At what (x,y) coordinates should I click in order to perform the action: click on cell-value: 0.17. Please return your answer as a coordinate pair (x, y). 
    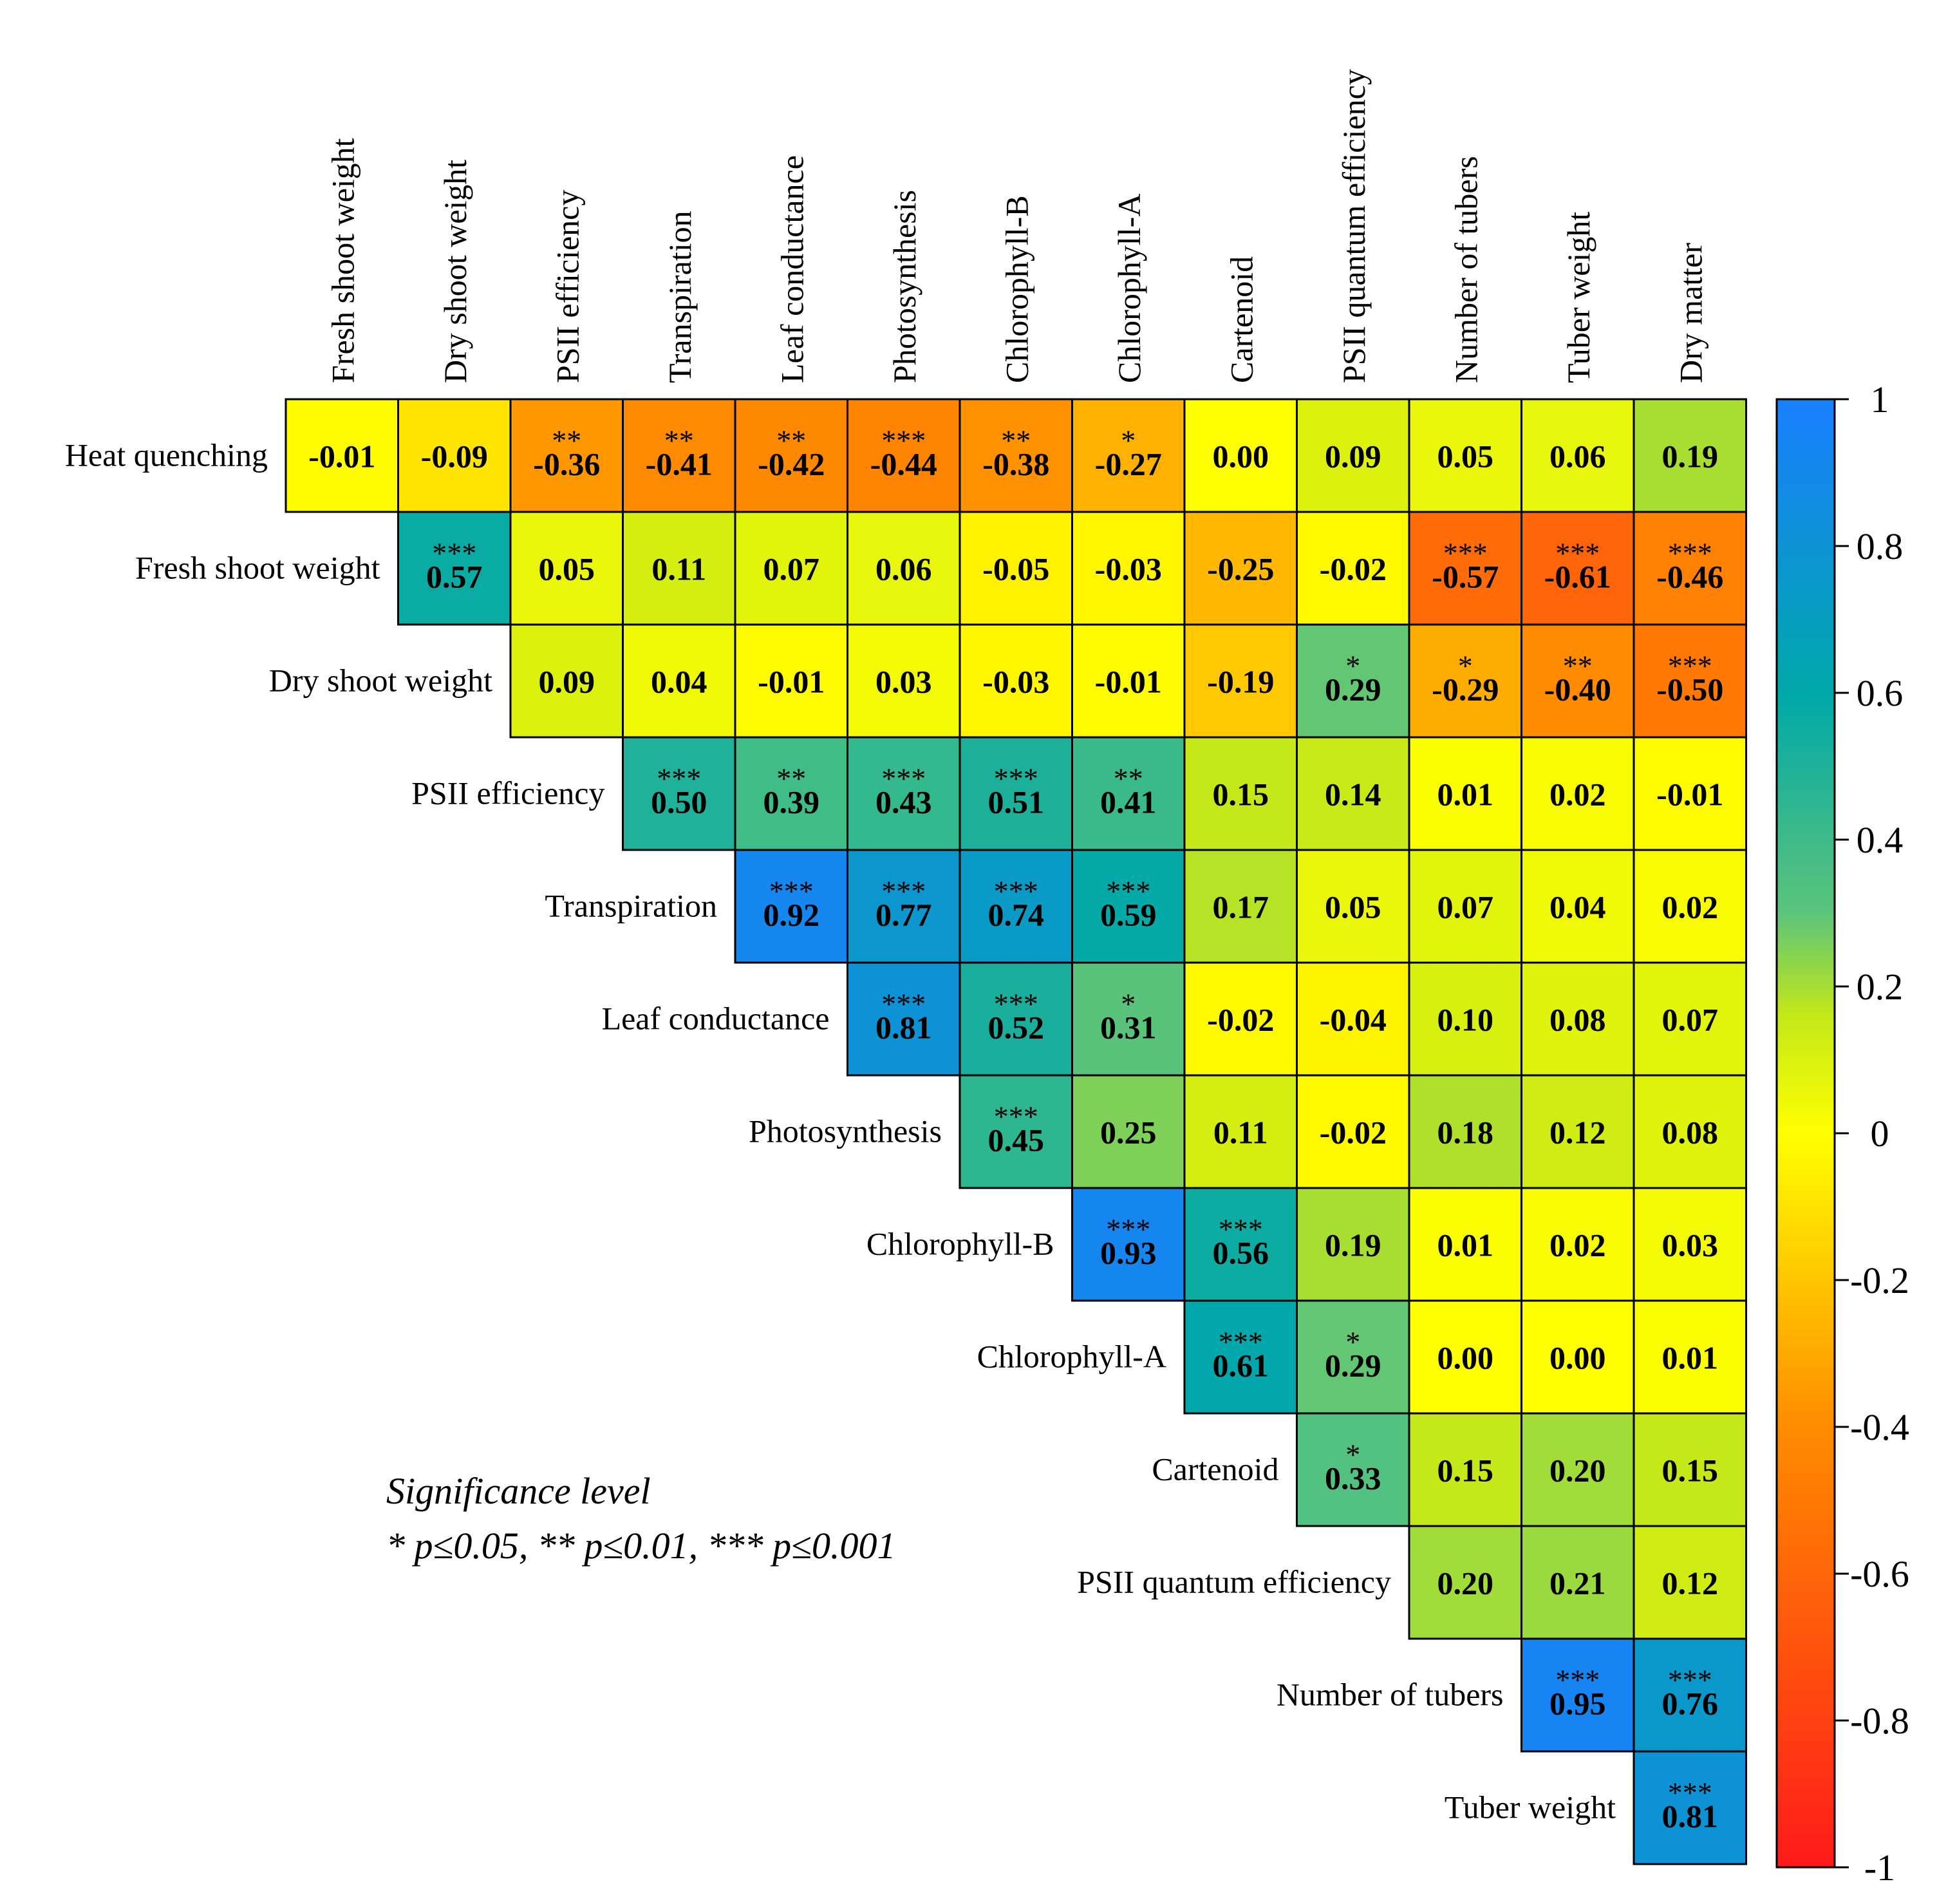
    Looking at the image, I should click on (1241, 907).